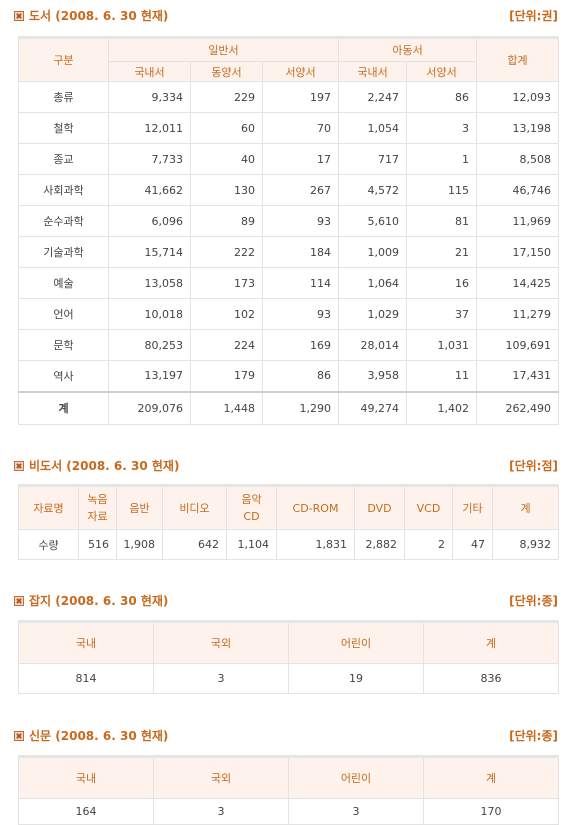 The image size is (564, 825). Describe the element at coordinates (149, 97) in the screenshot. I see `table-cell: 9,334` at that location.